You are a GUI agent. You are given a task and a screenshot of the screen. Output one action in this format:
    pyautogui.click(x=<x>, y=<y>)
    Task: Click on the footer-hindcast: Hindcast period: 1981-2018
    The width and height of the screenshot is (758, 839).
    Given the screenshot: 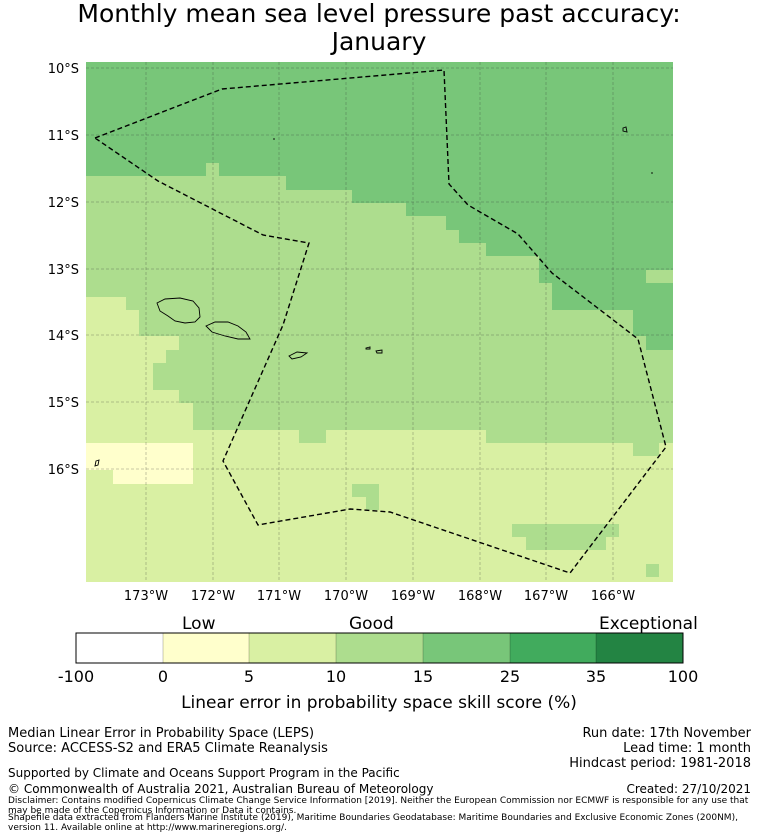 What is the action you would take?
    pyautogui.click(x=660, y=763)
    